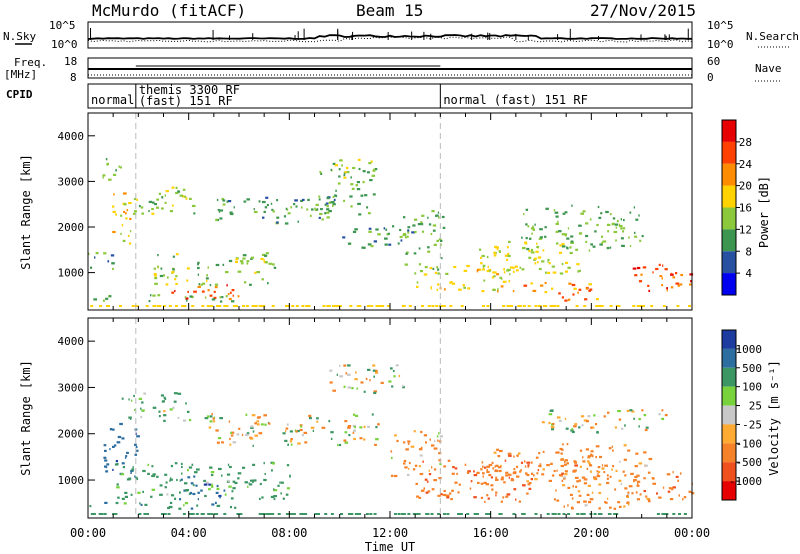 Image resolution: width=800 pixels, height=554 pixels. What do you see at coordinates (591, 533) in the screenshot?
I see `time-tick-label: 20:00` at bounding box center [591, 533].